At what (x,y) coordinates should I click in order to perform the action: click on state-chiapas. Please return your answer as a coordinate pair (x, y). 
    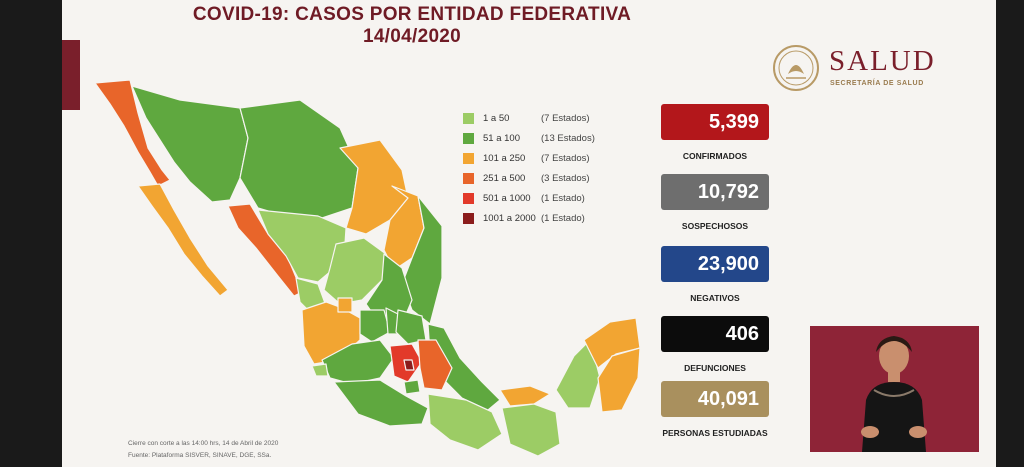
    Looking at the image, I should click on (531, 430).